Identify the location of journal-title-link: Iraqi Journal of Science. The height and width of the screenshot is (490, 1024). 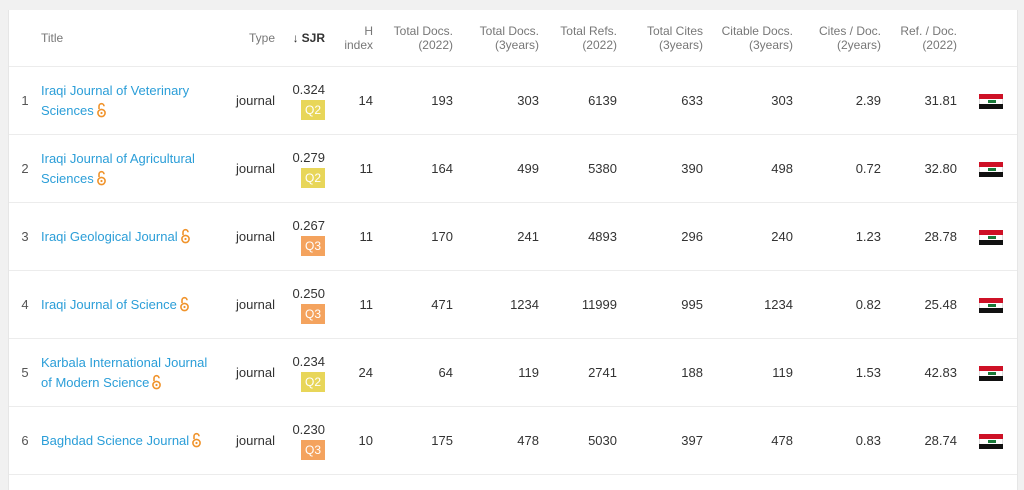
(115, 304).